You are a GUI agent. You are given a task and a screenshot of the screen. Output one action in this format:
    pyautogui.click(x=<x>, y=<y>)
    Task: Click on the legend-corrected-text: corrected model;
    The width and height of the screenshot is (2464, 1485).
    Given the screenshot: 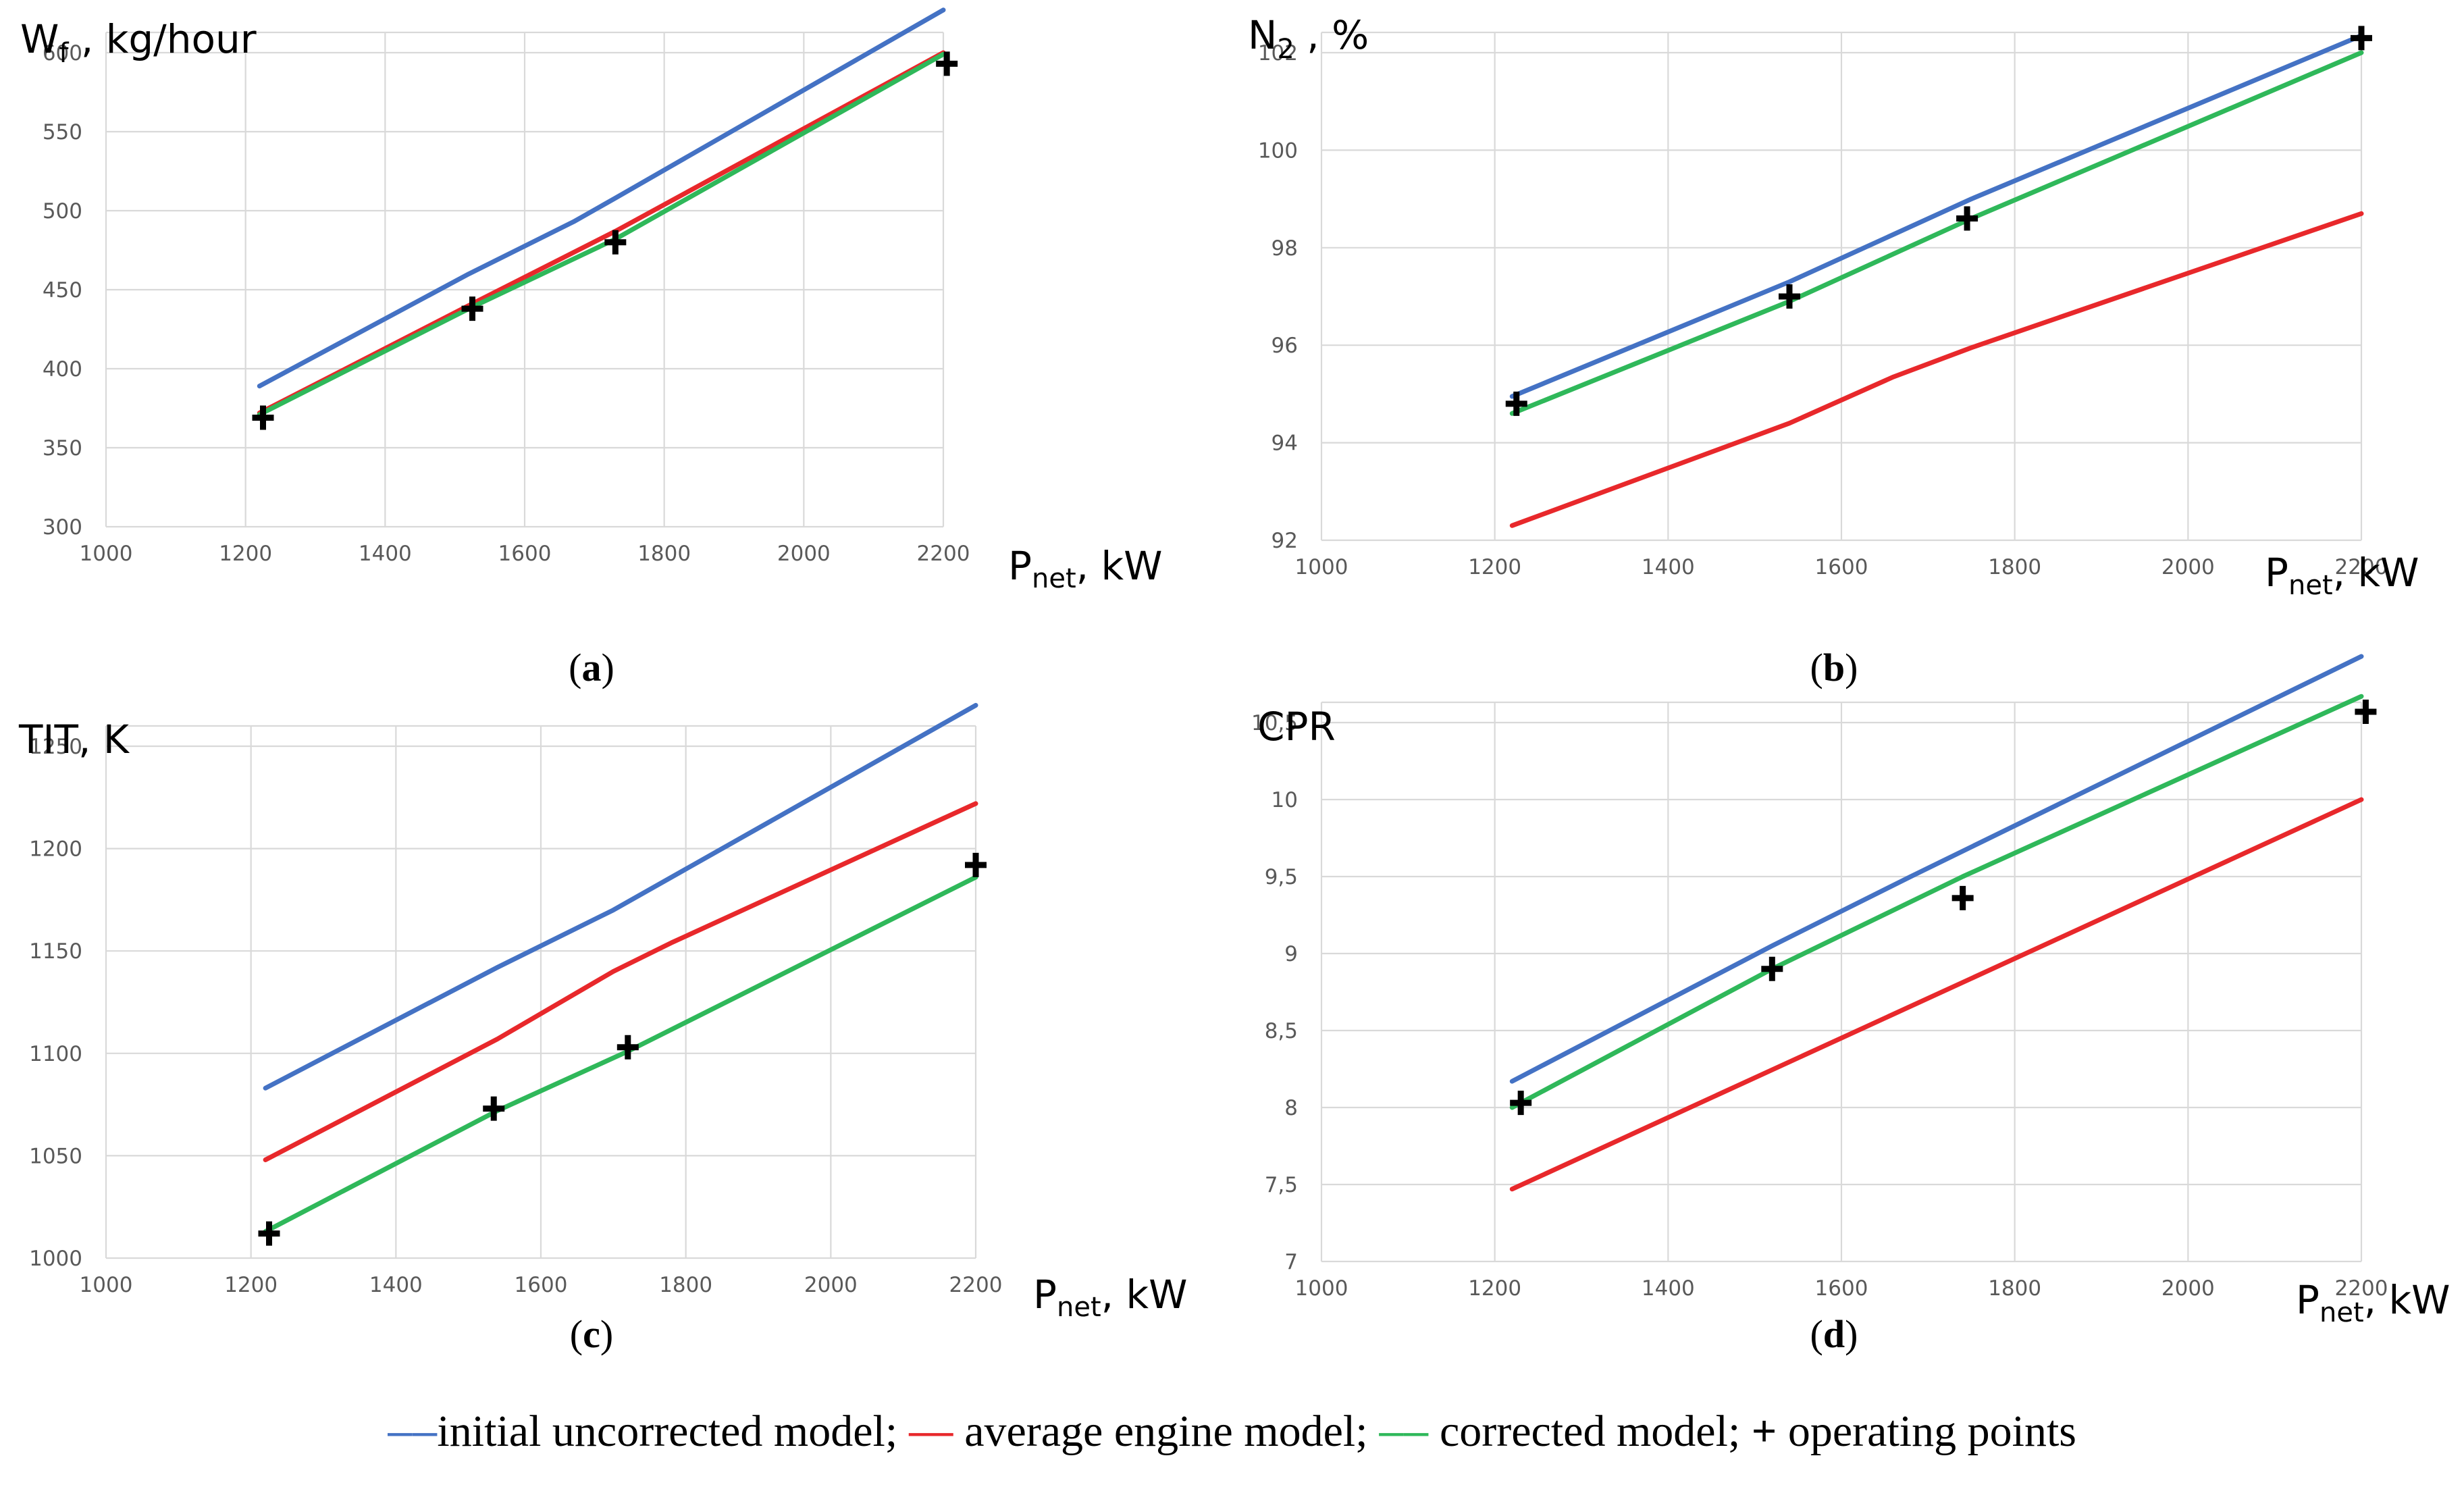 What is the action you would take?
    pyautogui.click(x=1584, y=1431)
    